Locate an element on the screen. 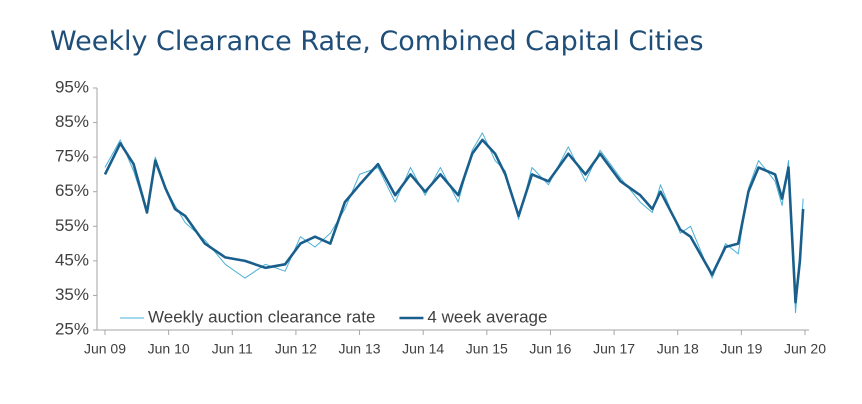  y-tick-label: 55% is located at coordinates (72, 225).